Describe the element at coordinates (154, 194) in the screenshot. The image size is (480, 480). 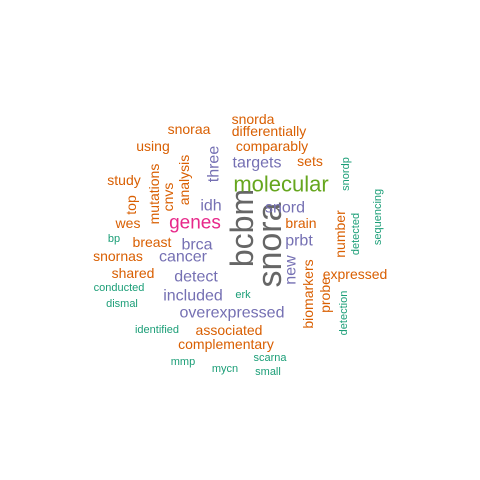
I see `word-mutations: mutations` at that location.